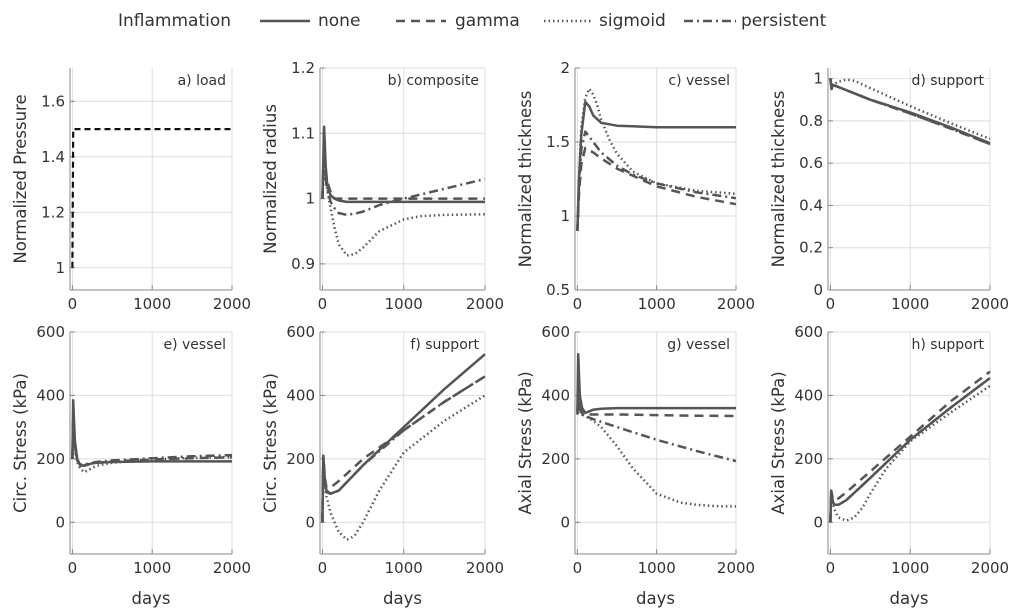 The image size is (1011, 612). I want to click on legend-label-sigmoid: sigmoid, so click(632, 21).